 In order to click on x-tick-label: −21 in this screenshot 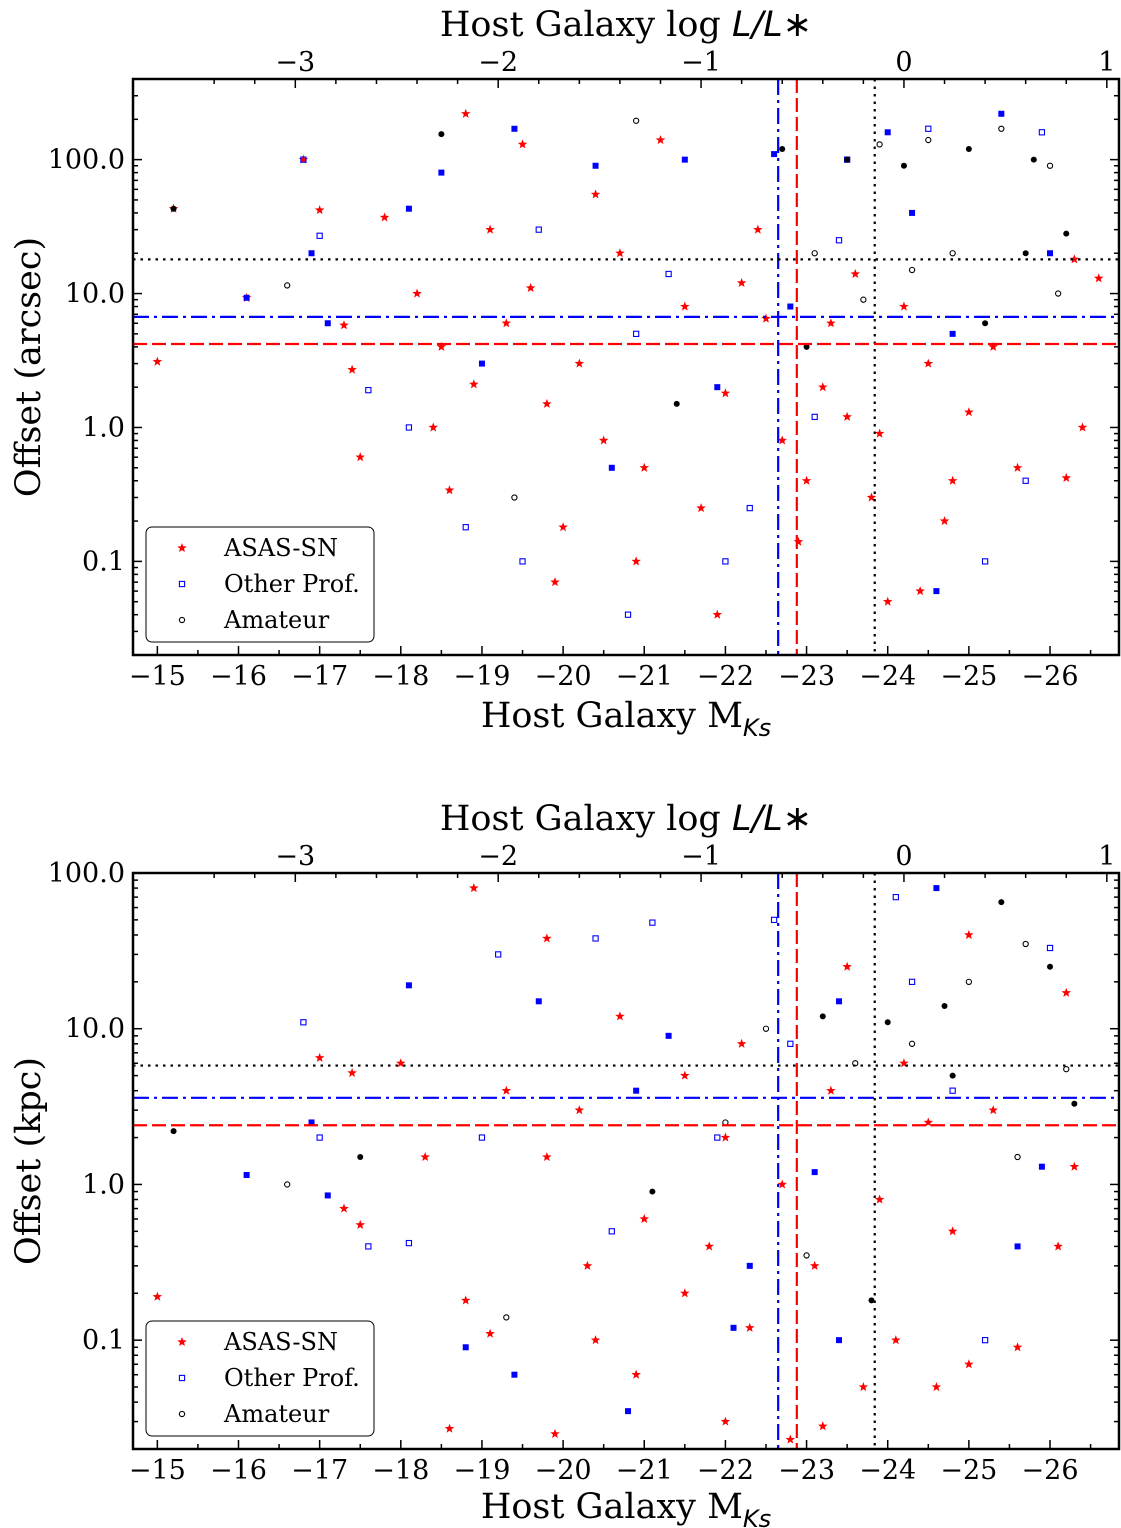, I will do `click(644, 1470)`.